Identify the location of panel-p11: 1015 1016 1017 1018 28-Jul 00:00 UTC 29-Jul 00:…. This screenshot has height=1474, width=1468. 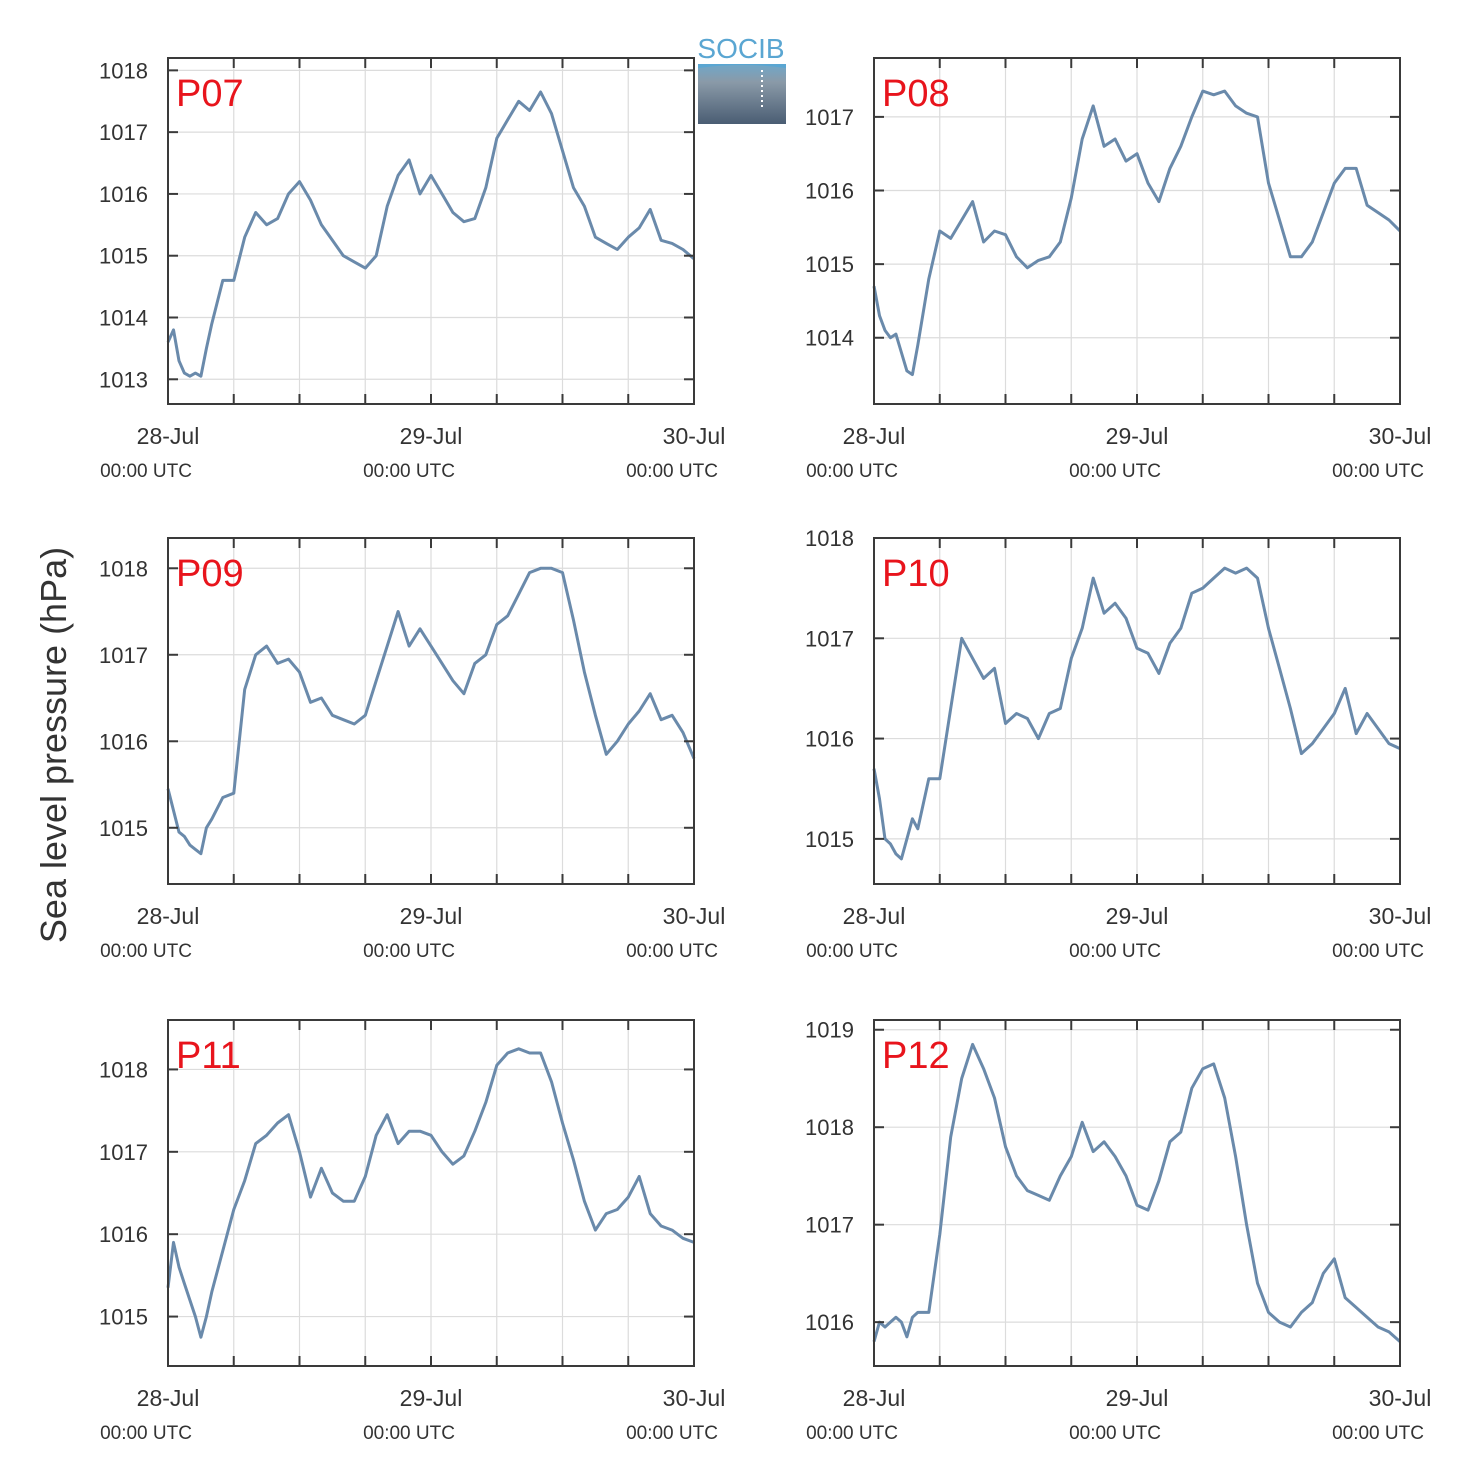
(412, 1231).